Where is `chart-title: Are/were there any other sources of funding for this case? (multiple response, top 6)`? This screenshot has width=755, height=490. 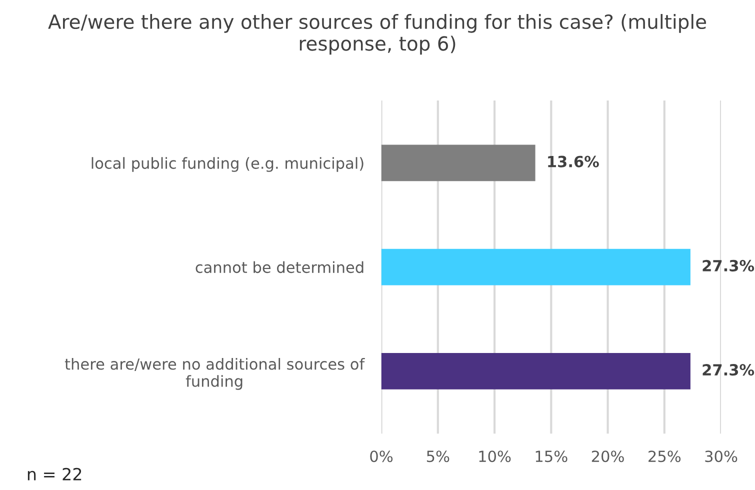
chart-title: Are/were there any other sources of funding for this case? (multiple response, top 6) is located at coordinates (377, 34).